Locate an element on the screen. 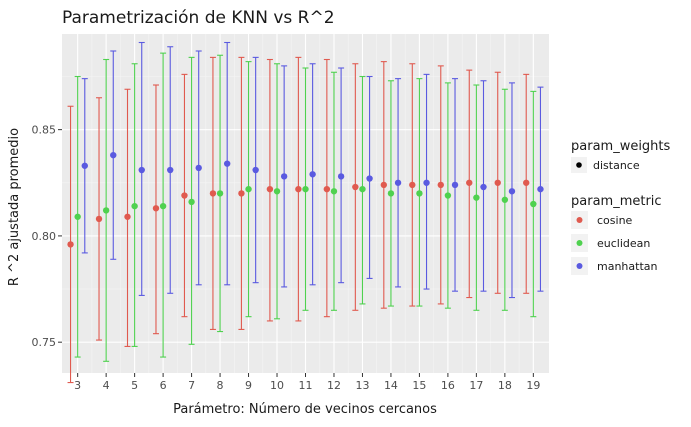  x-tick-label: 7 is located at coordinates (191, 385).